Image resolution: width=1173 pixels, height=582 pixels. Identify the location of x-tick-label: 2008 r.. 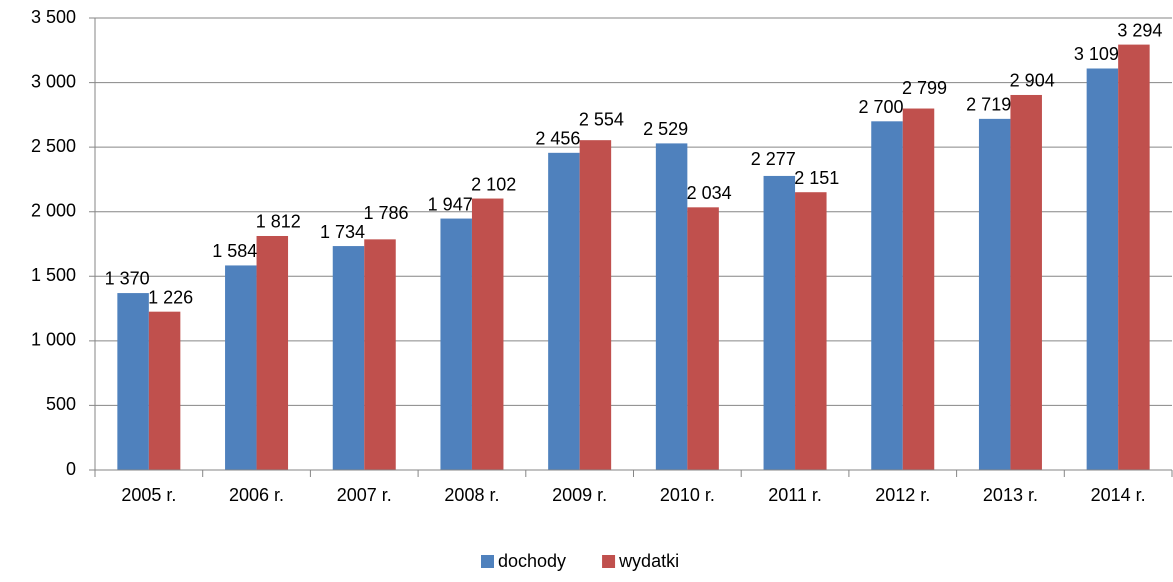
(471, 495).